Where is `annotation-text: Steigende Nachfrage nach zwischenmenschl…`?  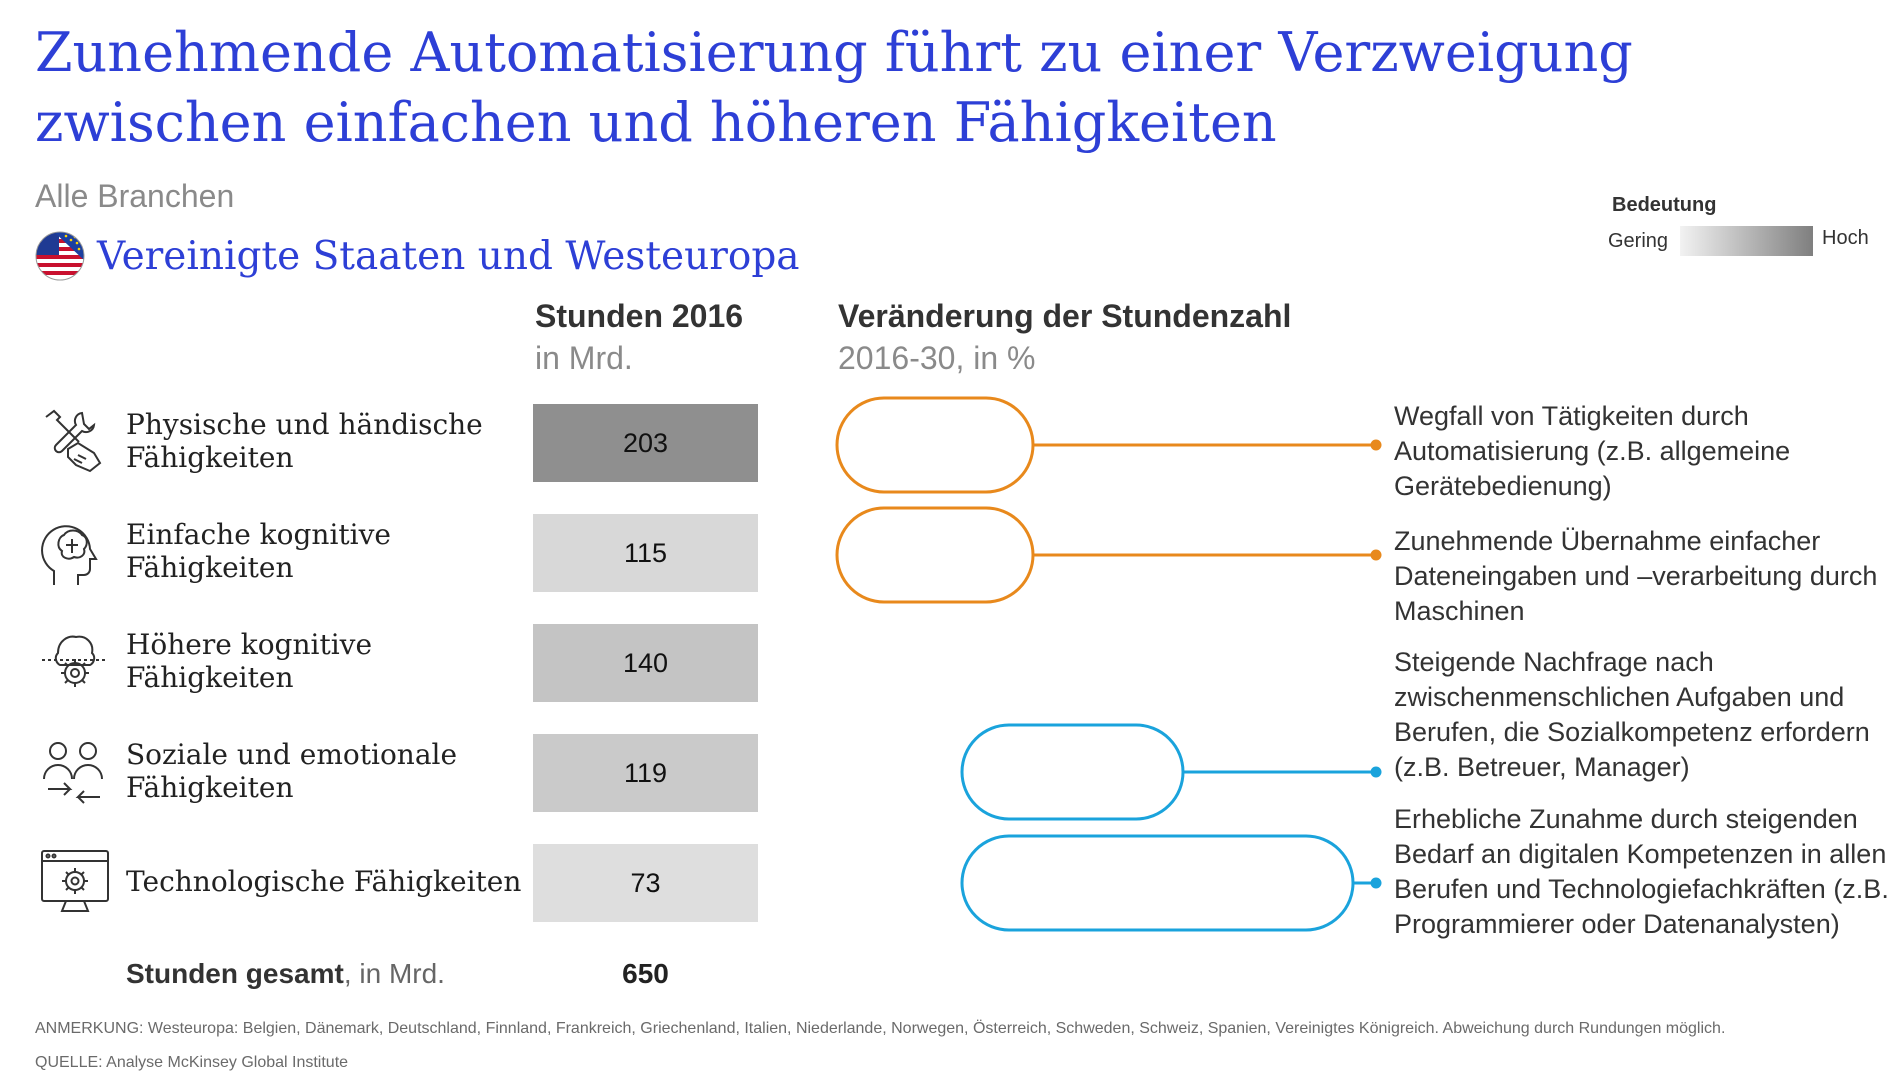
annotation-text: Steigende Nachfrage nach zwischenmenschl… is located at coordinates (1632, 714).